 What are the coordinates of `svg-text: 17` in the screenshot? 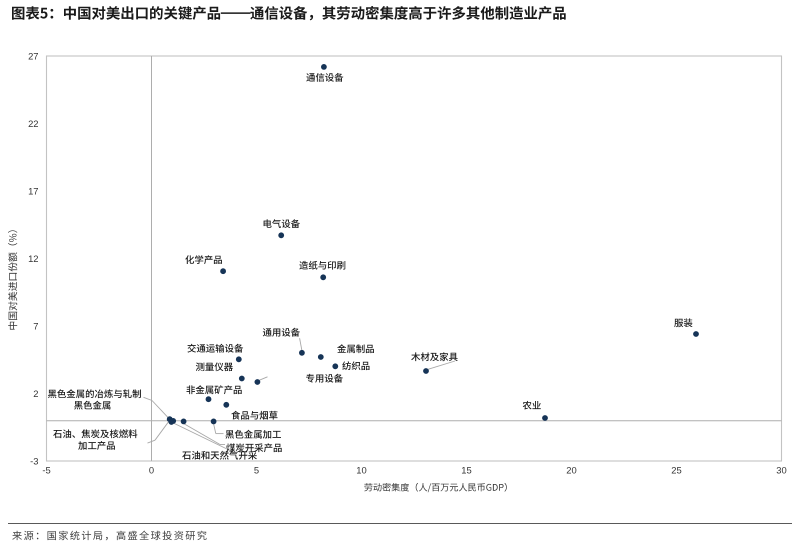 It's located at (33, 190).